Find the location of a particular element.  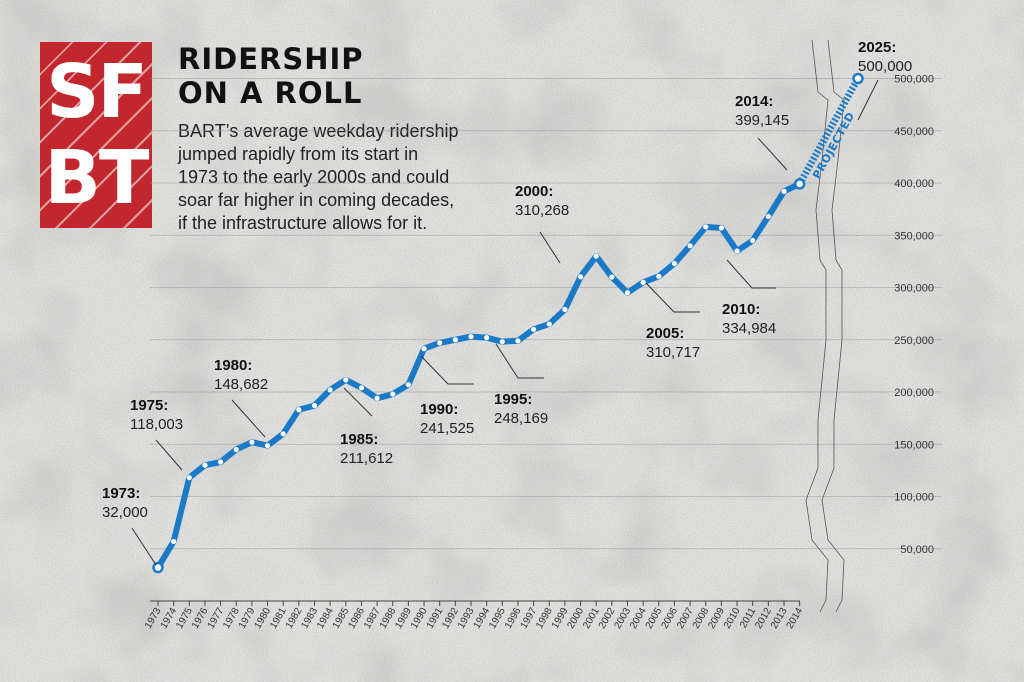

subtitle-line: jumped rapidly from its start in is located at coordinates (298, 154).